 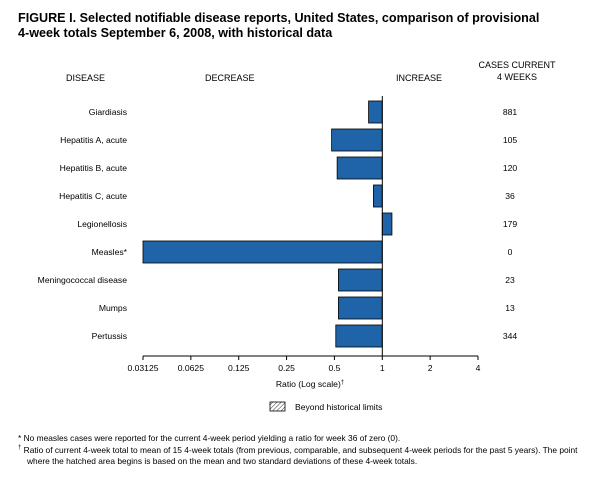 I want to click on x-ticks: 0.03125 0.0625 0.125 0.25 0.5 1 2 4, so click(x=304, y=364).